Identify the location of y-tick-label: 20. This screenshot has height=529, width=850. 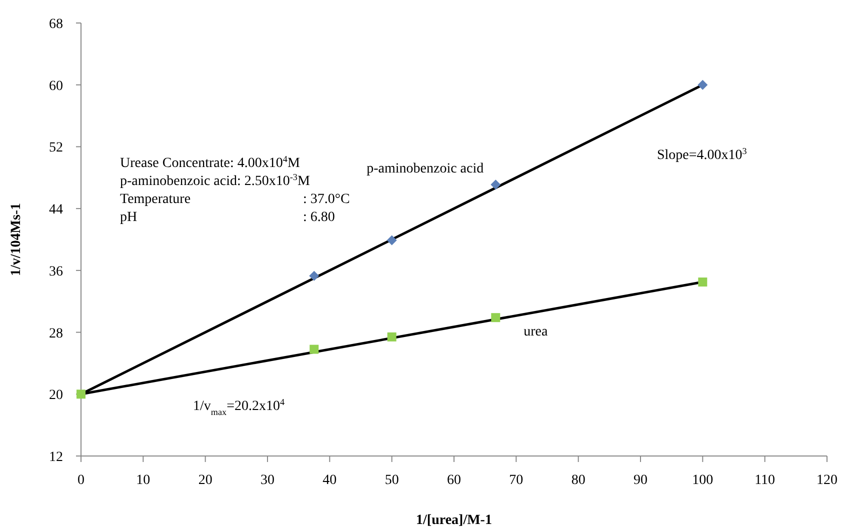
(56, 396).